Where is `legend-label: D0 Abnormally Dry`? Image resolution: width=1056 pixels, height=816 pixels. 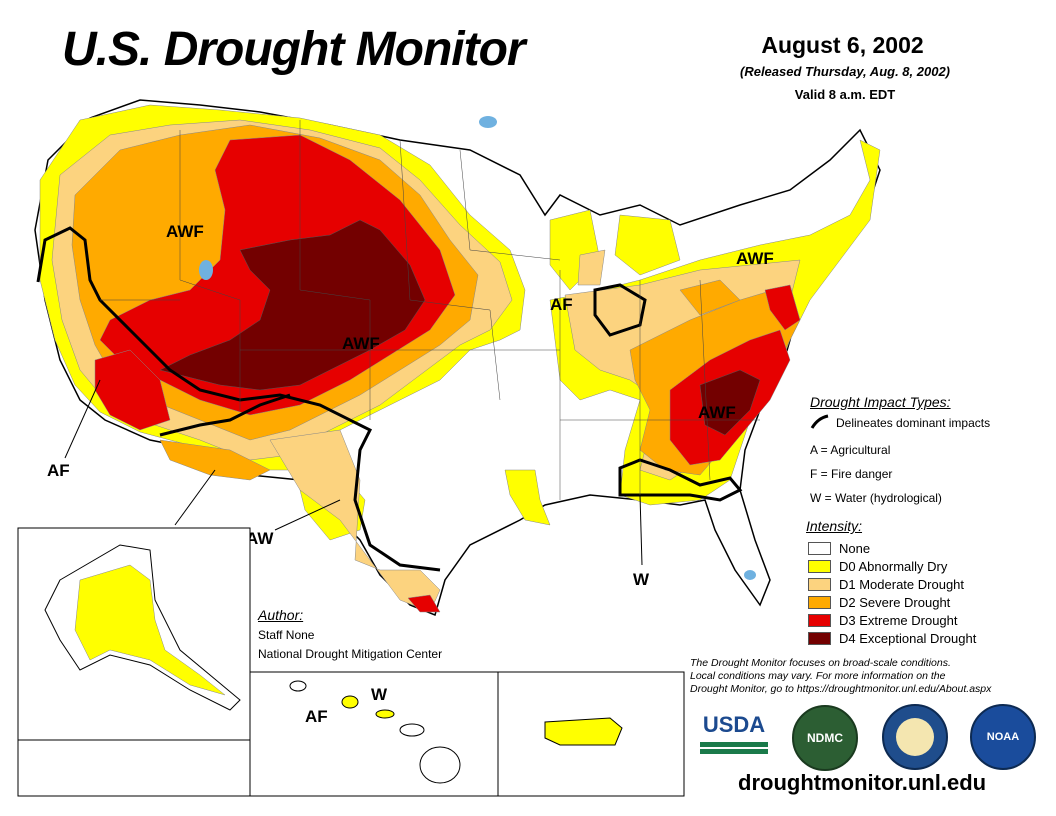
legend-label: D0 Abnormally Dry is located at coordinates (893, 566).